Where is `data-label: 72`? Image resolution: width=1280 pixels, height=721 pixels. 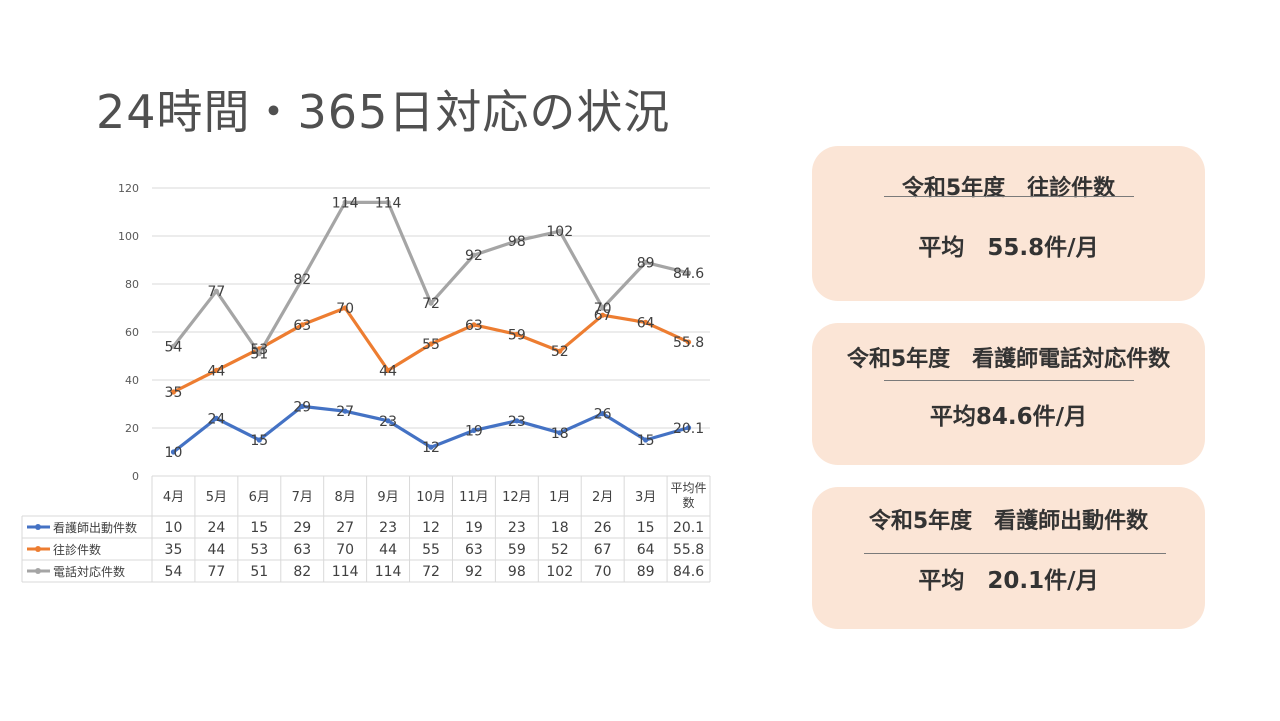
data-label: 72 is located at coordinates (431, 304).